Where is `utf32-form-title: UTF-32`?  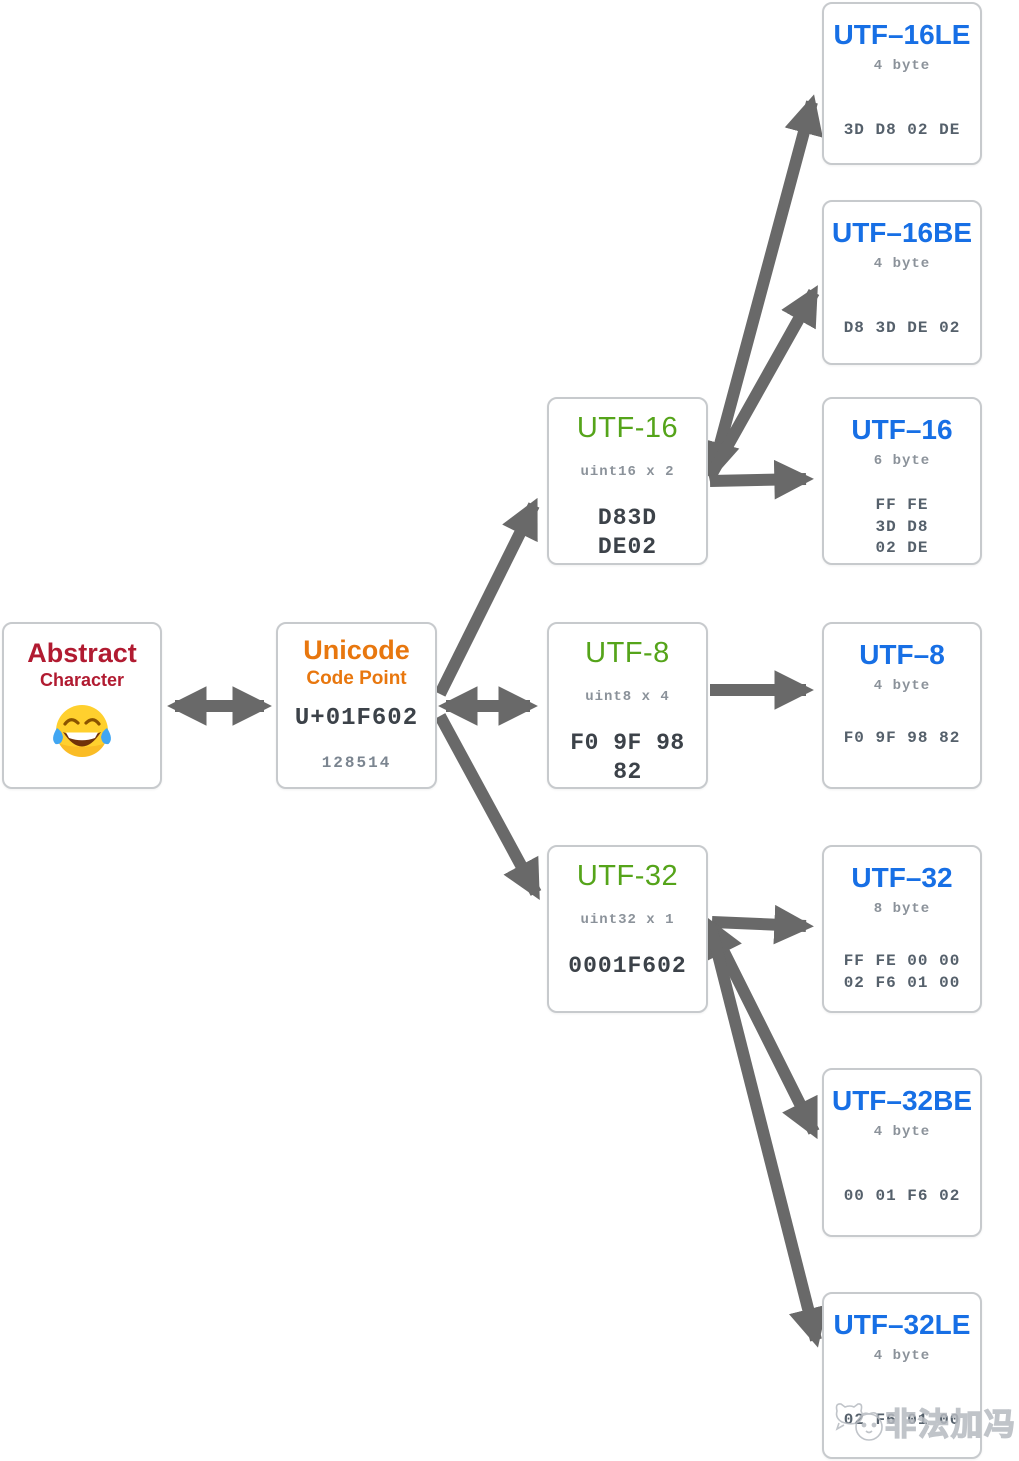 utf32-form-title: UTF-32 is located at coordinates (627, 876).